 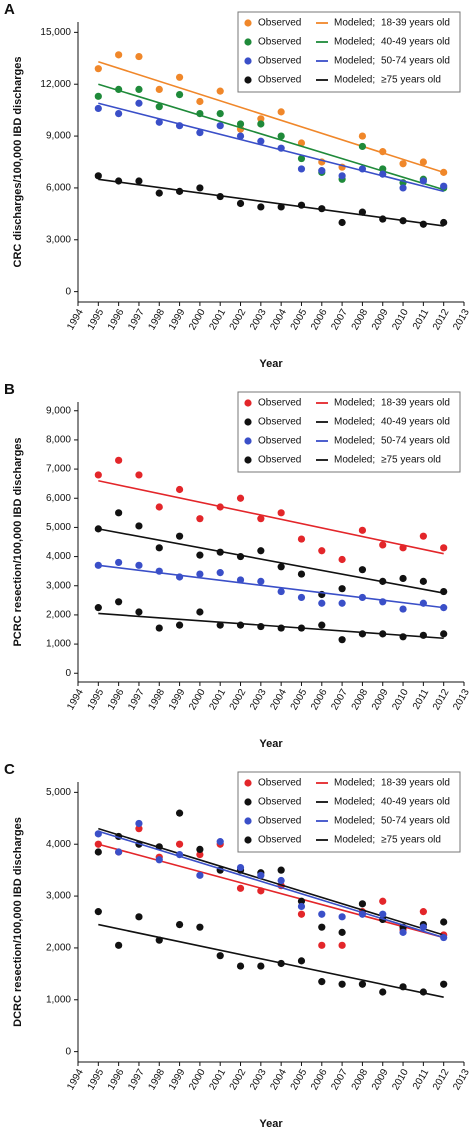 I want to click on panel-label: C, so click(x=9, y=769).